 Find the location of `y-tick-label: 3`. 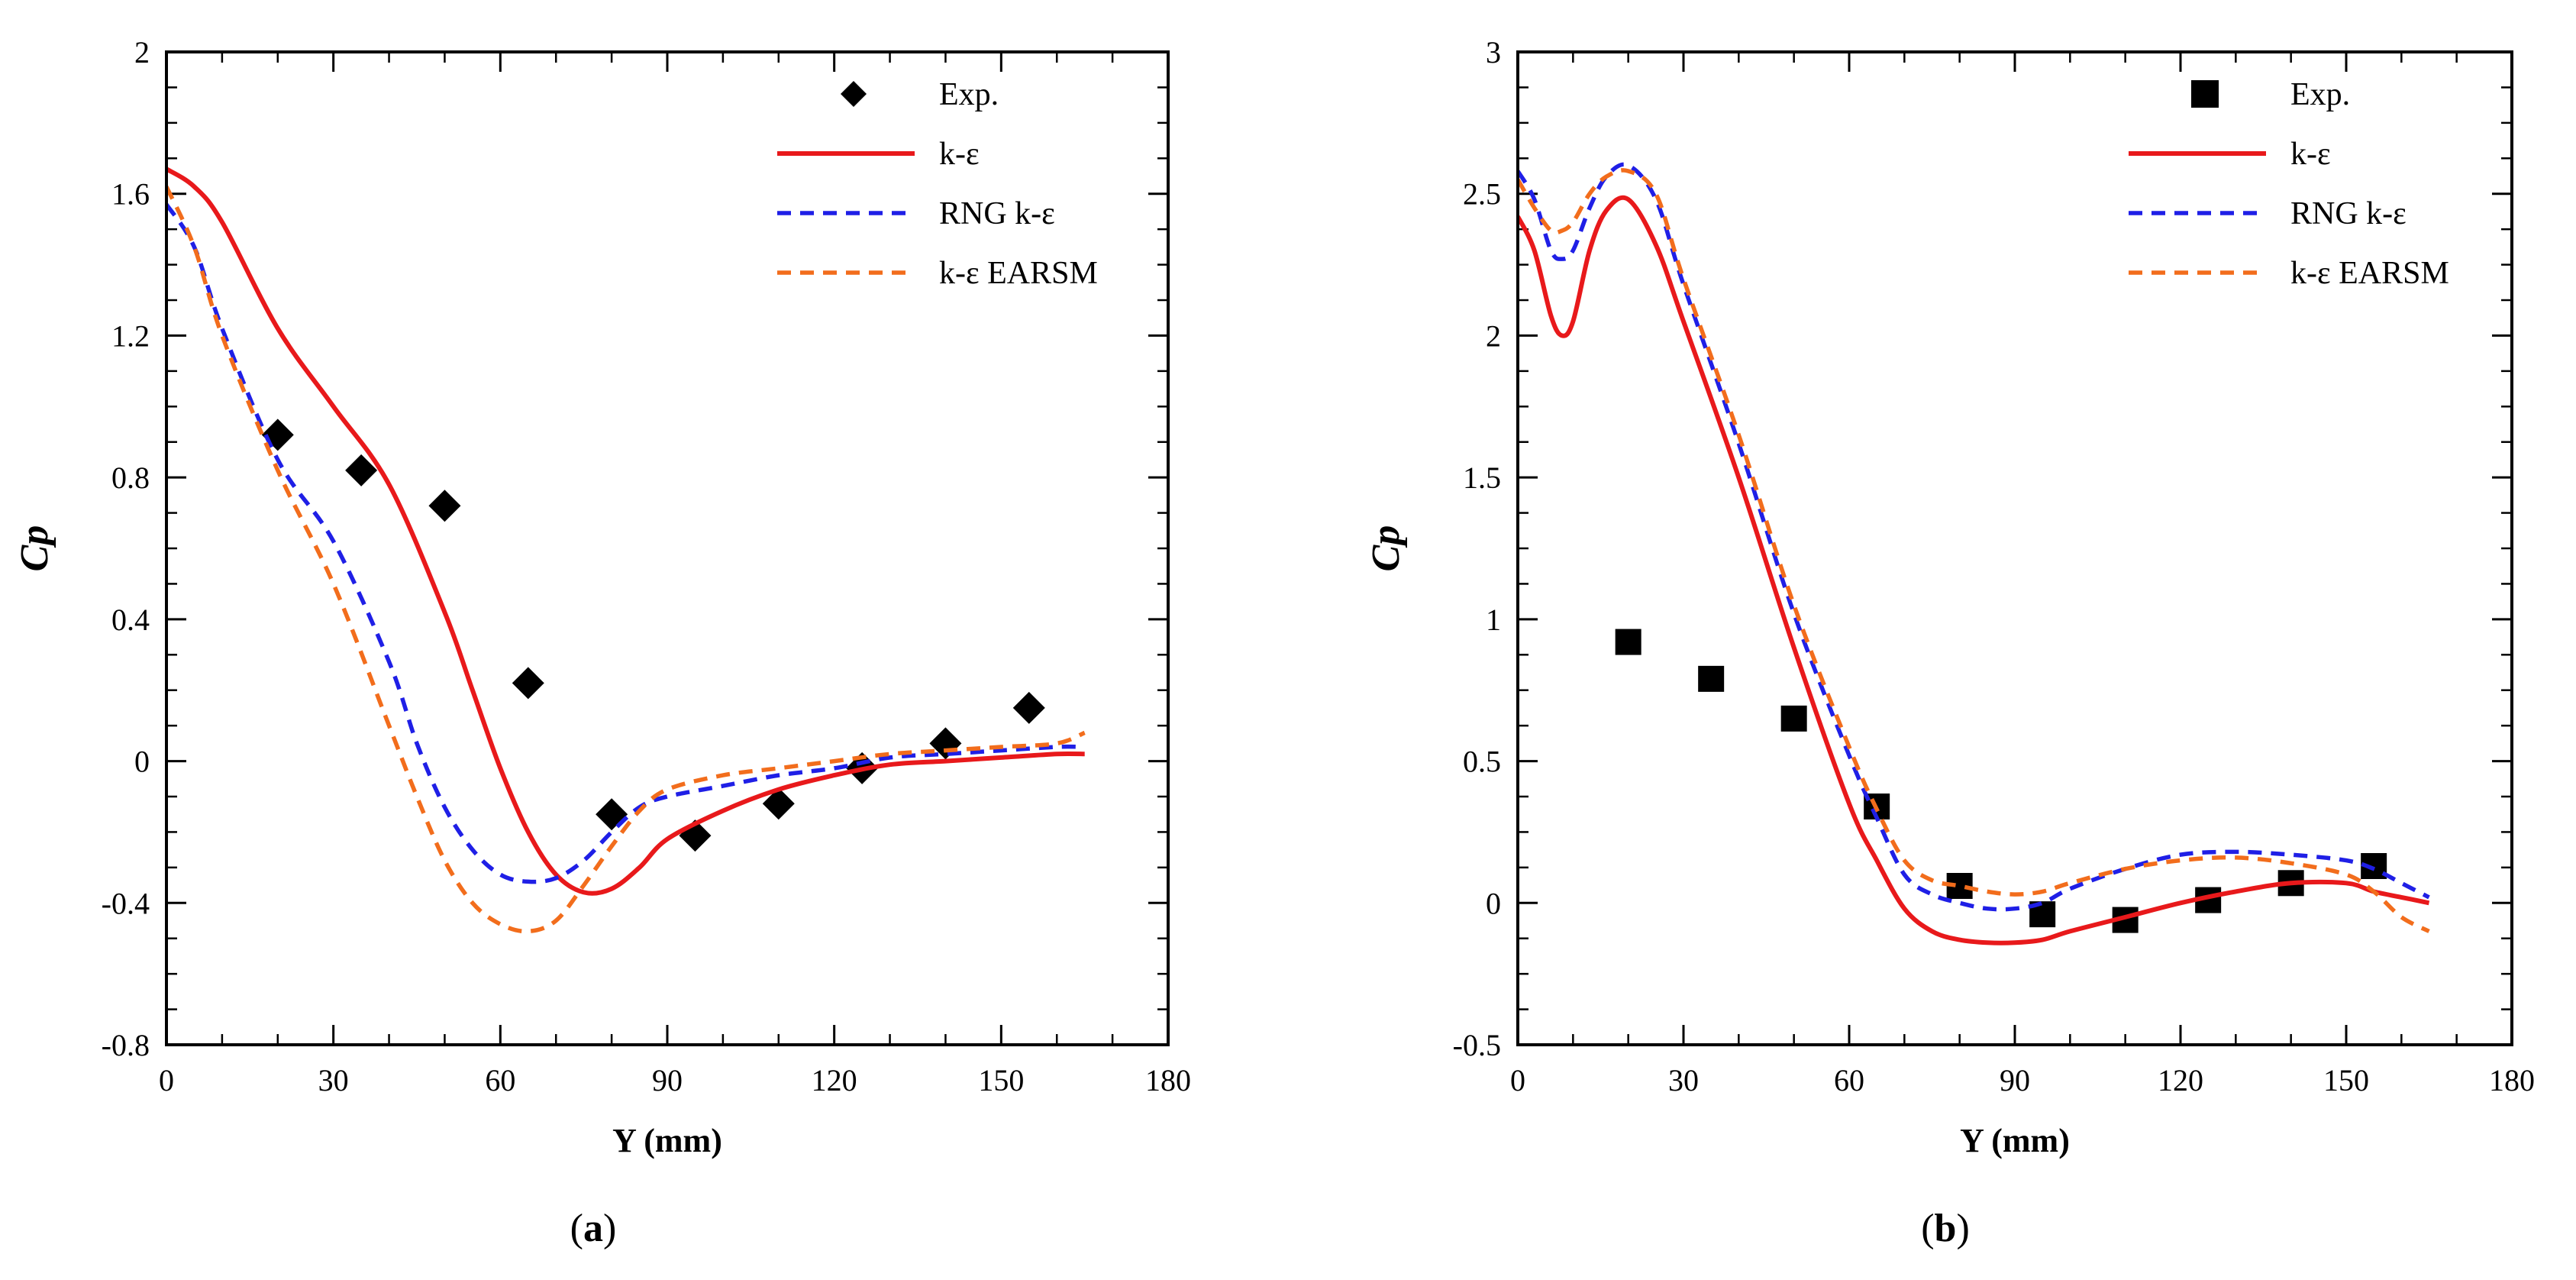

y-tick-label: 3 is located at coordinates (1493, 52).